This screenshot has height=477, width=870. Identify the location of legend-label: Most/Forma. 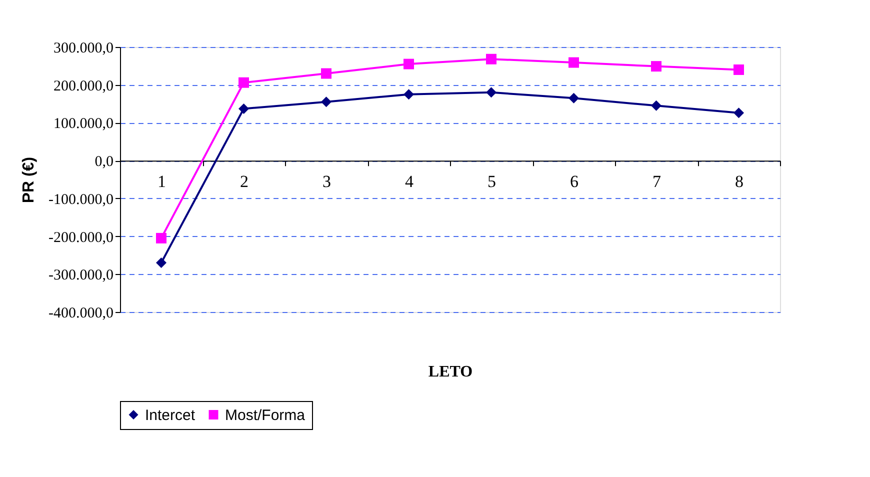
(265, 415).